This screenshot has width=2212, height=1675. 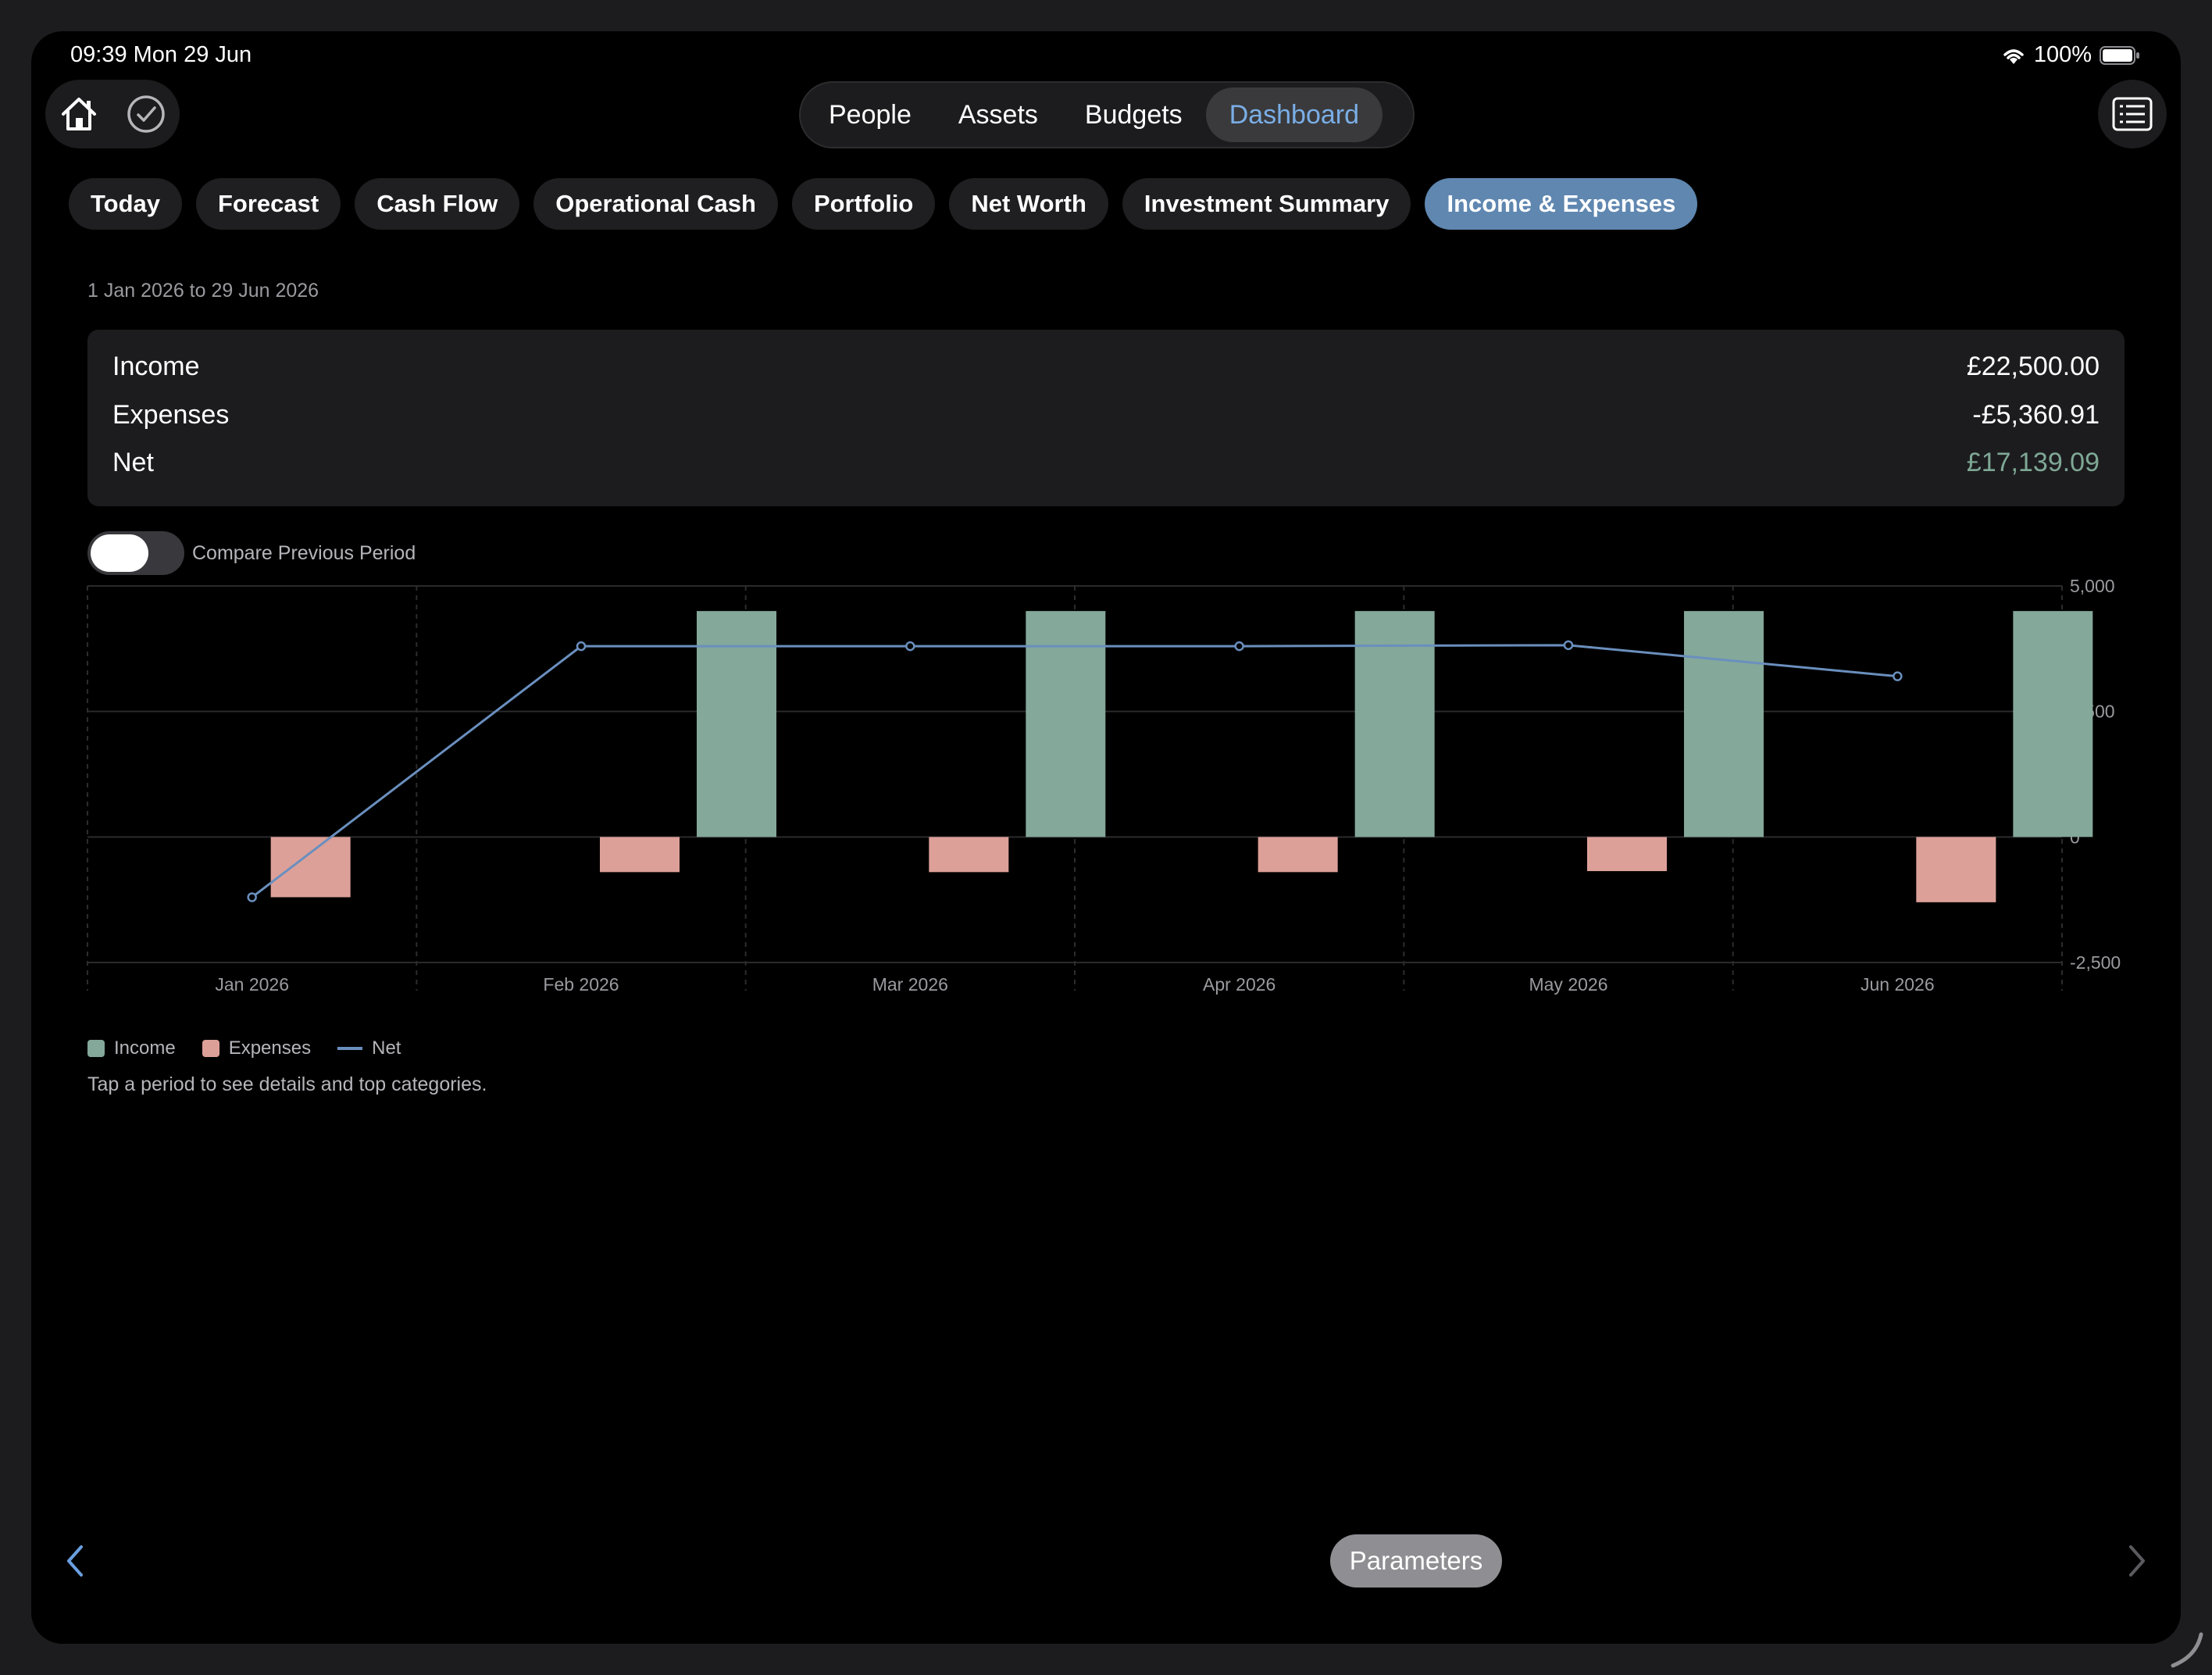 I want to click on summary-expenses-row: Expenses -£5,360.91, so click(x=1106, y=415).